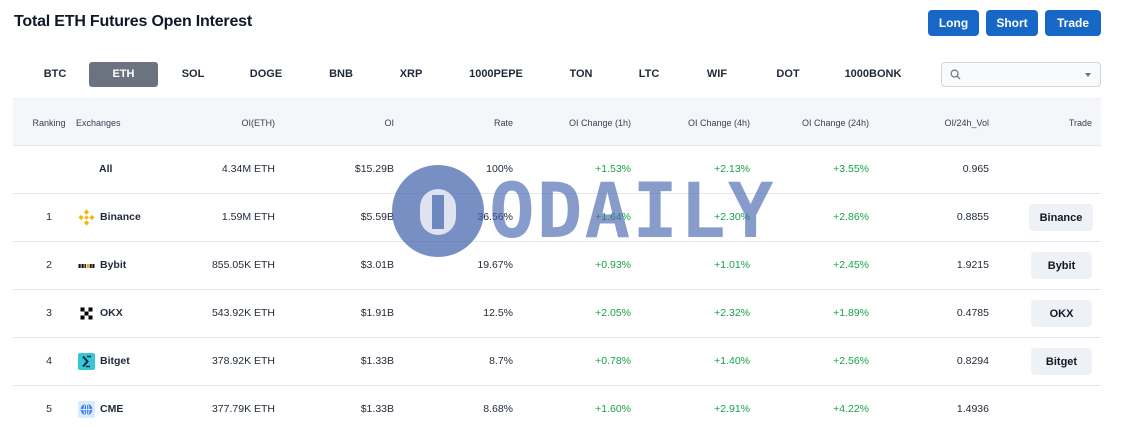 The width and height of the screenshot is (1122, 429). I want to click on col-exchanges: Exchanges, so click(98, 123).